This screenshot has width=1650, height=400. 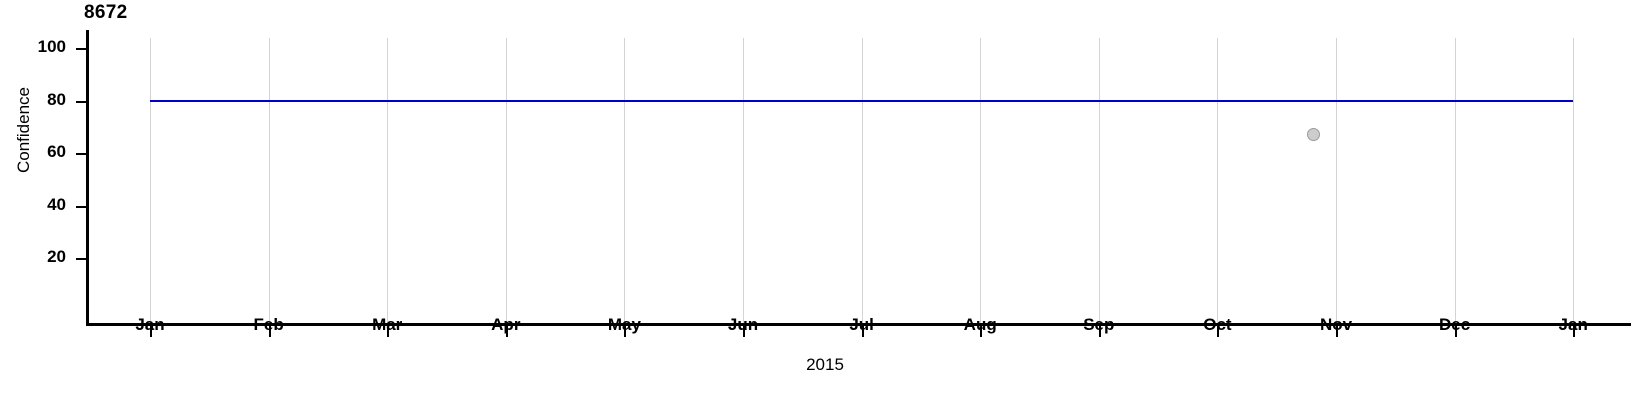 What do you see at coordinates (23, 130) in the screenshot?
I see `y-axis-label: Confidence` at bounding box center [23, 130].